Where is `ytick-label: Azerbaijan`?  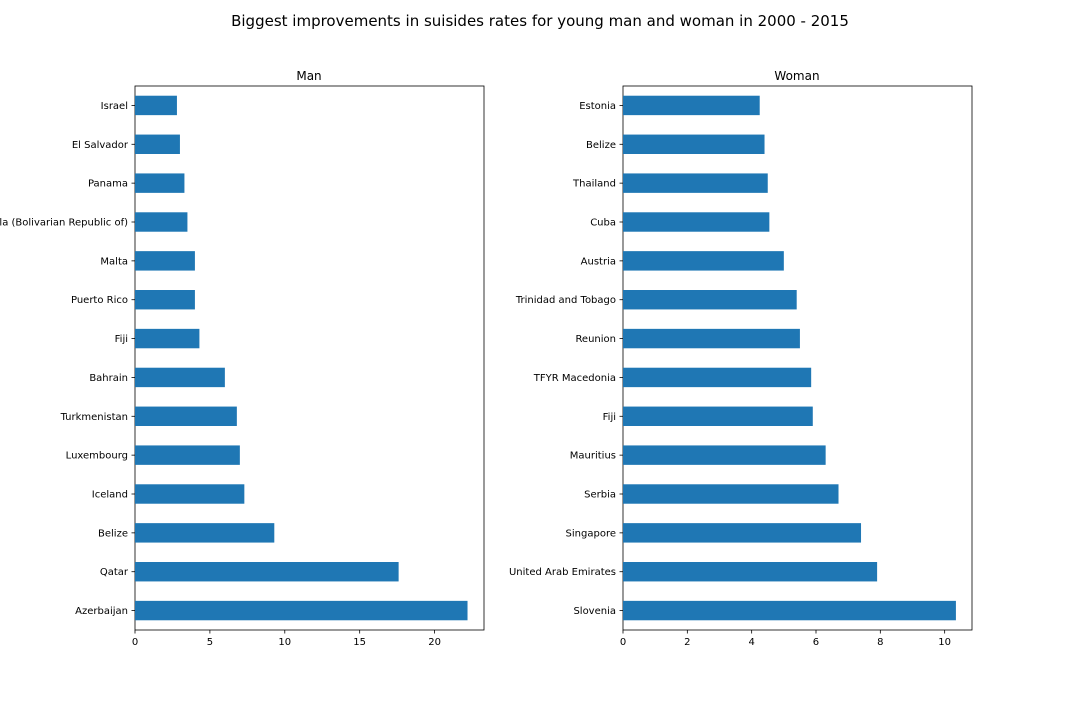 ytick-label: Azerbaijan is located at coordinates (101, 611).